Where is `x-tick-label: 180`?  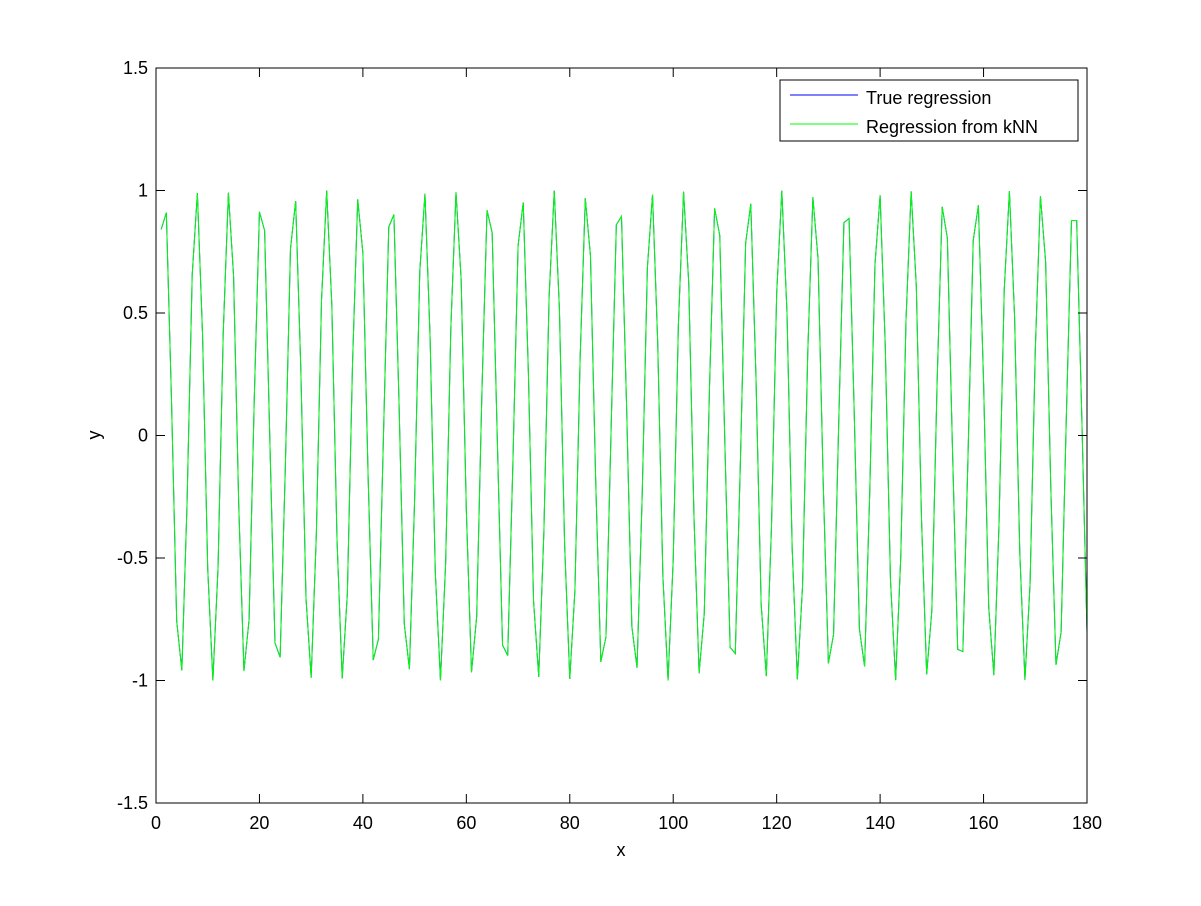
x-tick-label: 180 is located at coordinates (1087, 823).